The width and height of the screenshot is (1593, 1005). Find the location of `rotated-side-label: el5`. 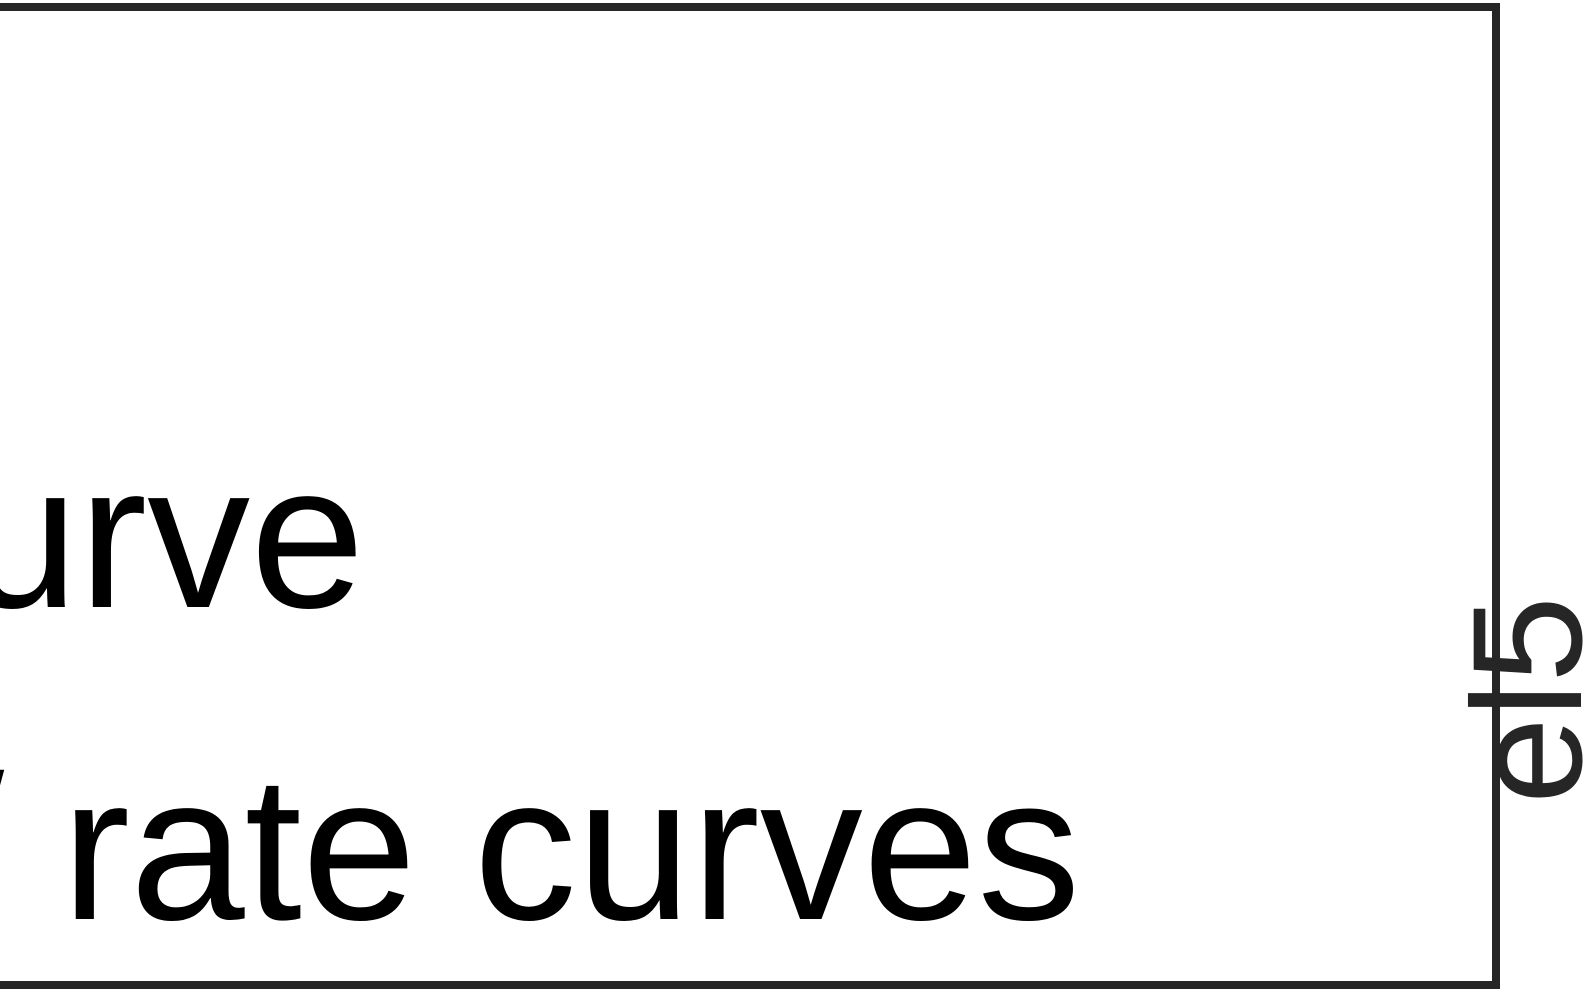

rotated-side-label: el5 is located at coordinates (1517, 700).